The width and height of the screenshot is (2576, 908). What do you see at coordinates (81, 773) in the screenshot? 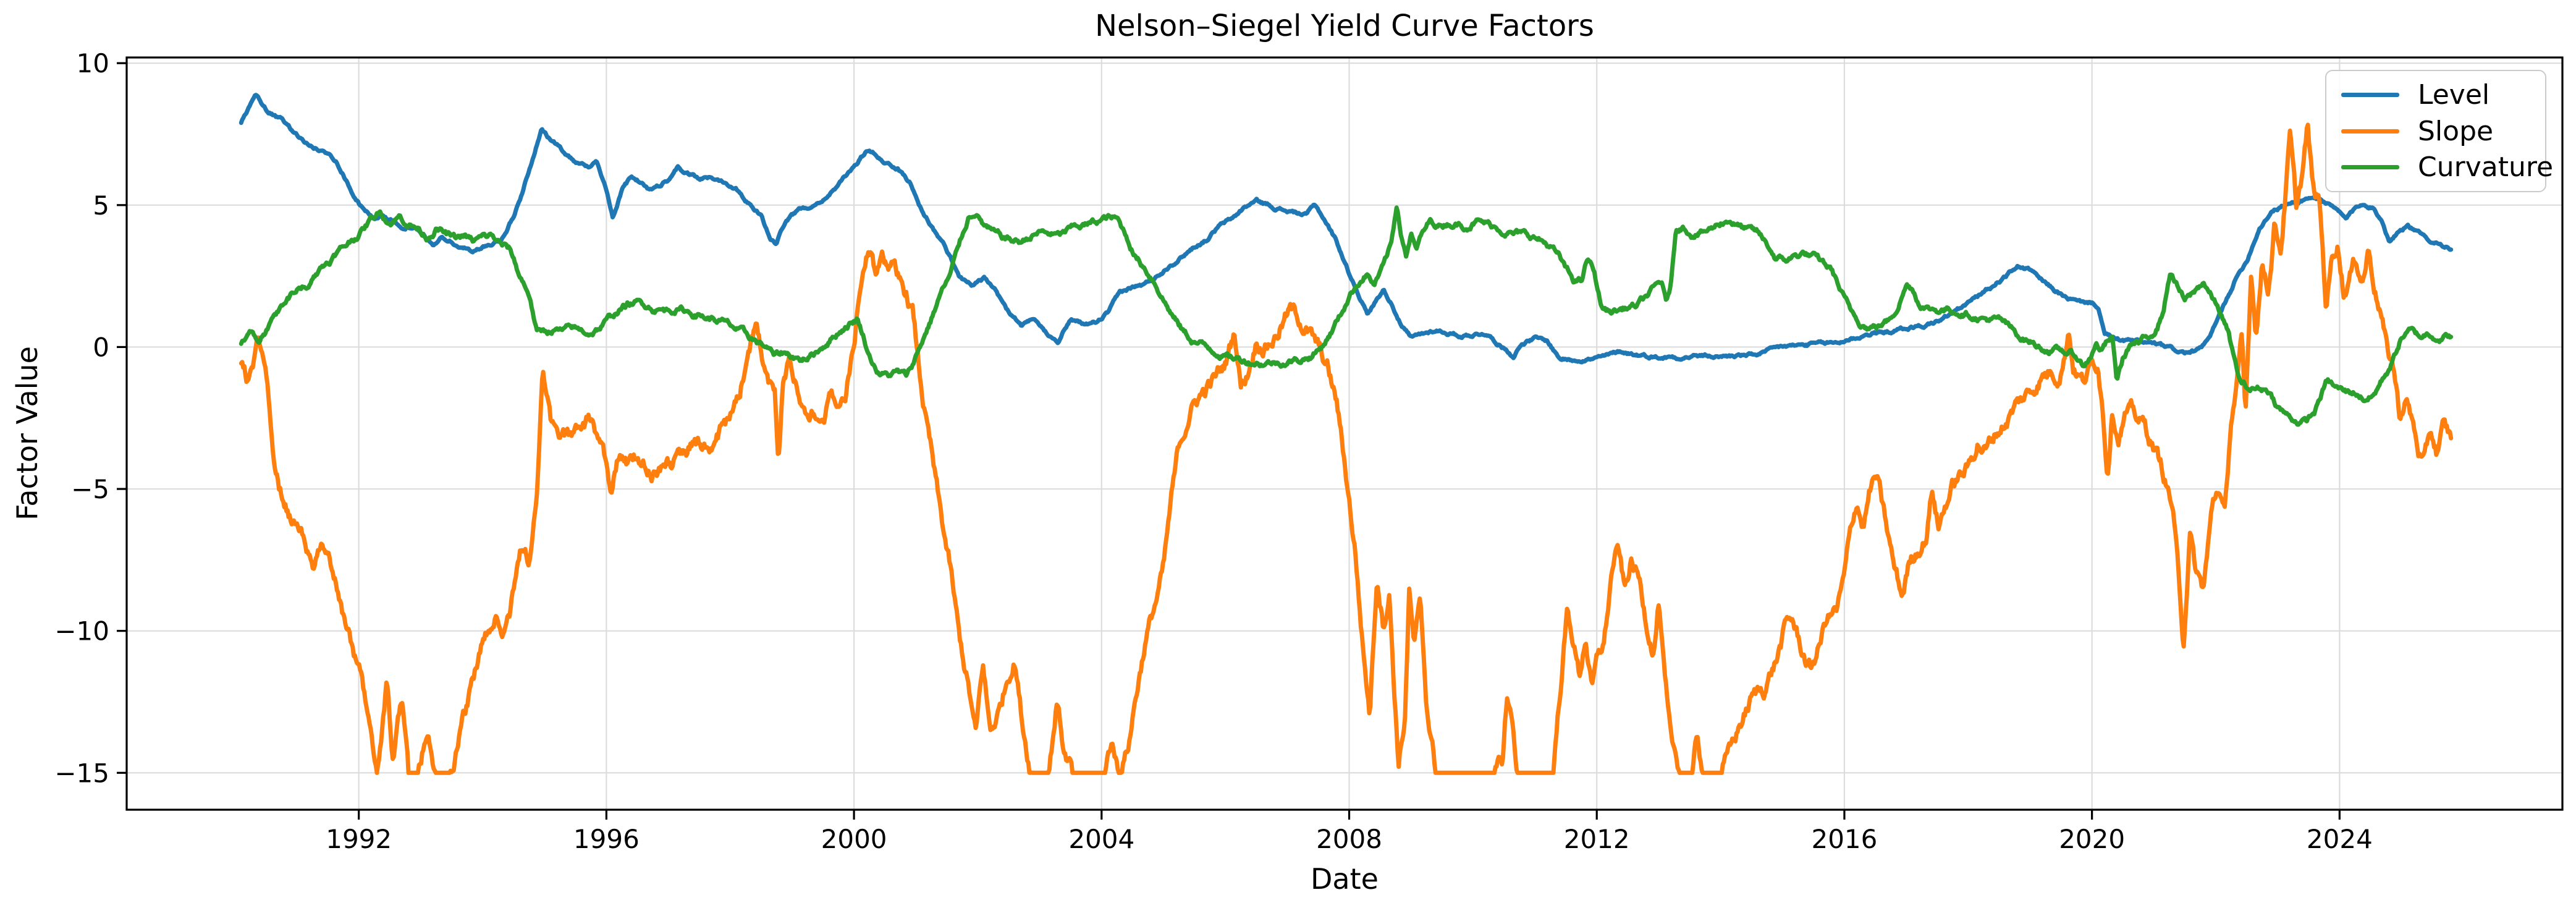
I see `y-tick-label: −15` at bounding box center [81, 773].